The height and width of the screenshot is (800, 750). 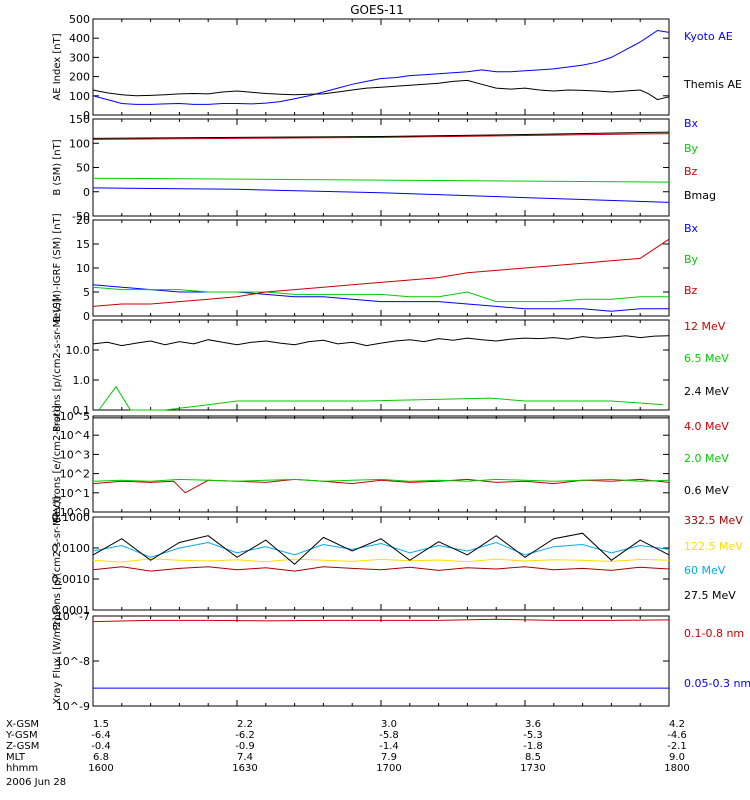 What do you see at coordinates (82, 380) in the screenshot?
I see `y-tick-label: 1.0` at bounding box center [82, 380].